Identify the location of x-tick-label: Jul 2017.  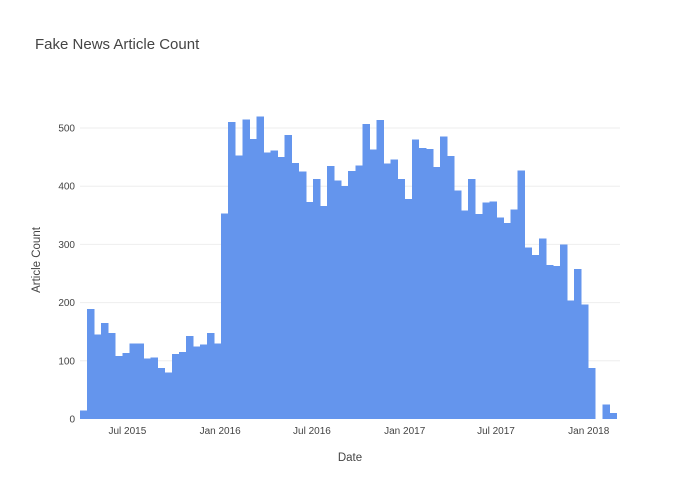
(496, 431).